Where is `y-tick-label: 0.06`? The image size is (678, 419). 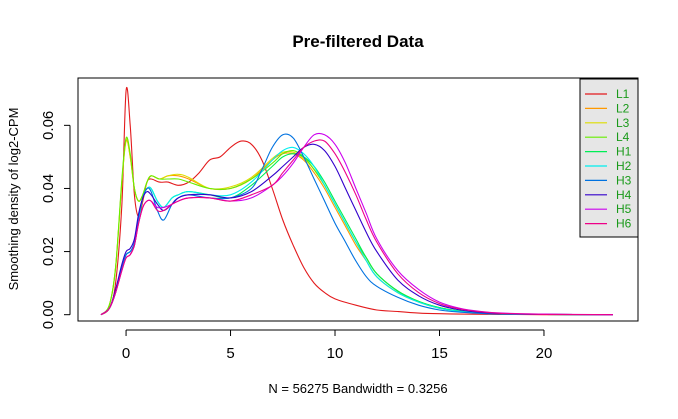 y-tick-label: 0.06 is located at coordinates (48, 125).